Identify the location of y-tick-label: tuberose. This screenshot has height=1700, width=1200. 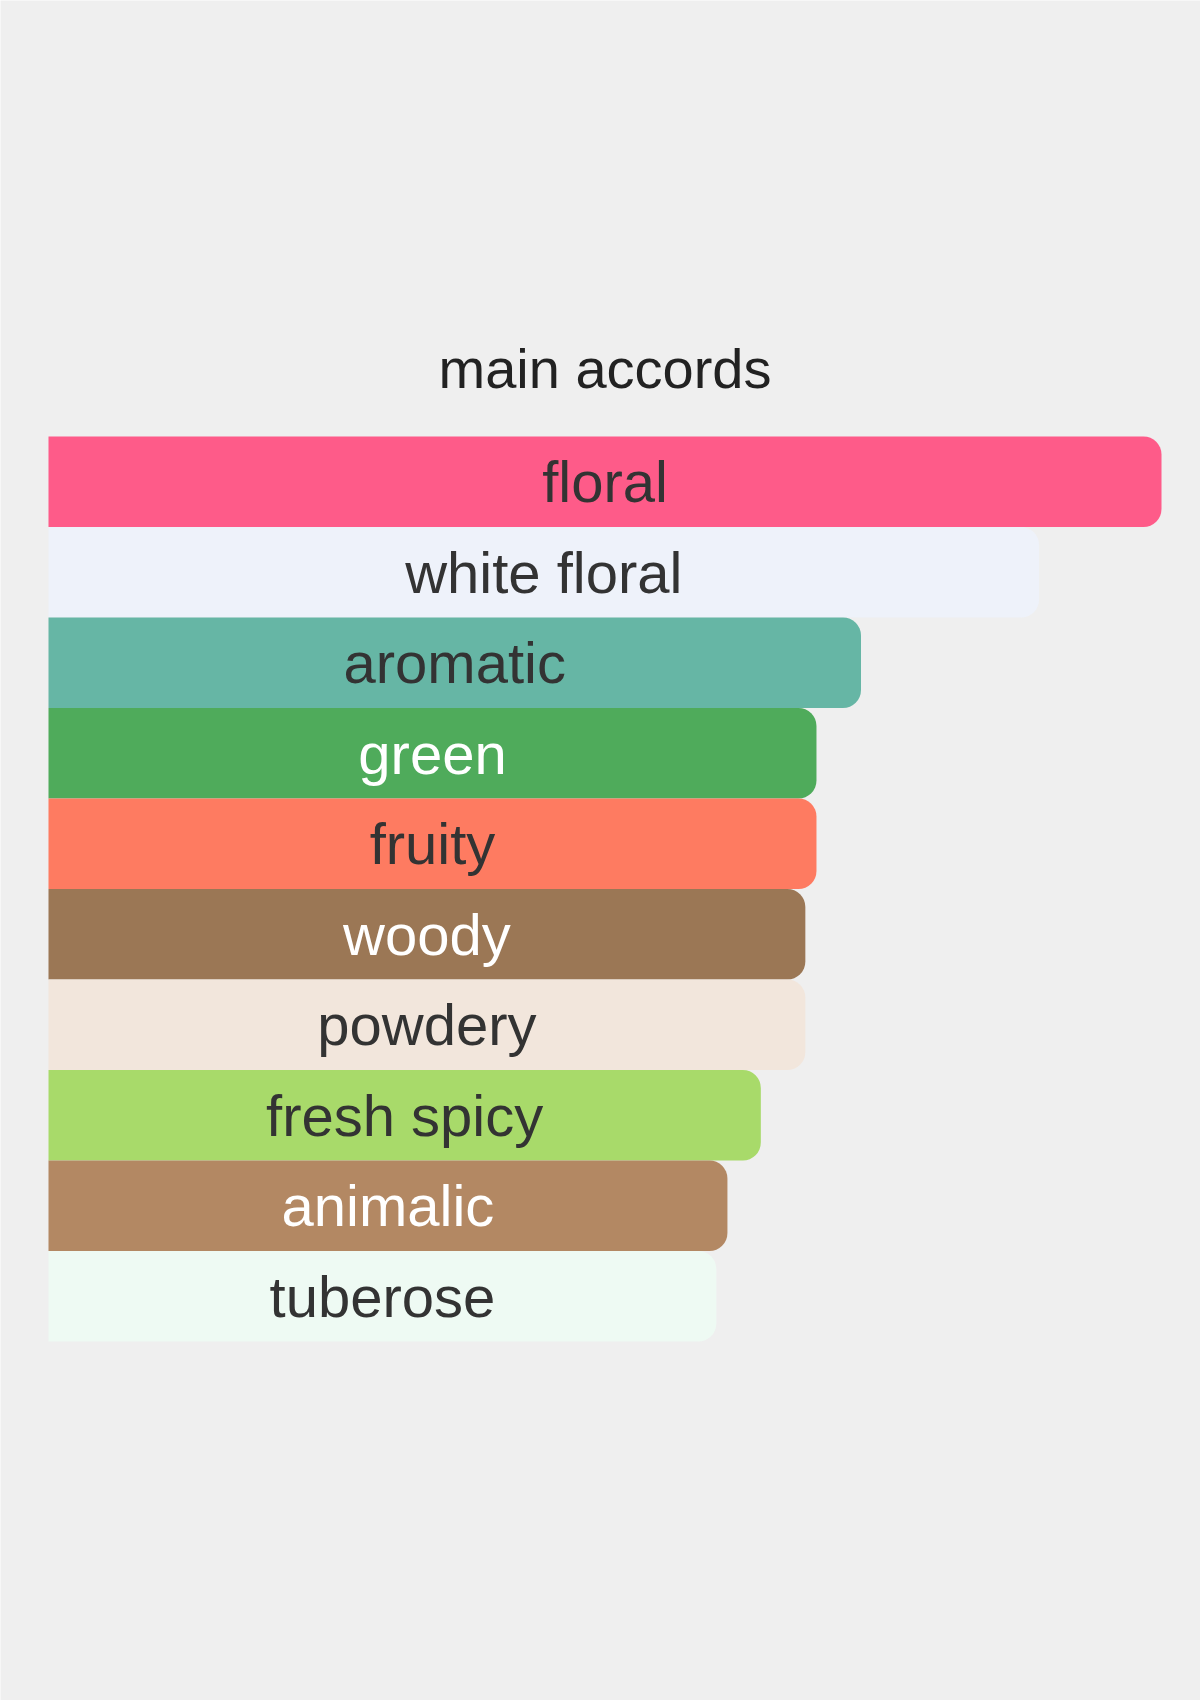
(382, 1296).